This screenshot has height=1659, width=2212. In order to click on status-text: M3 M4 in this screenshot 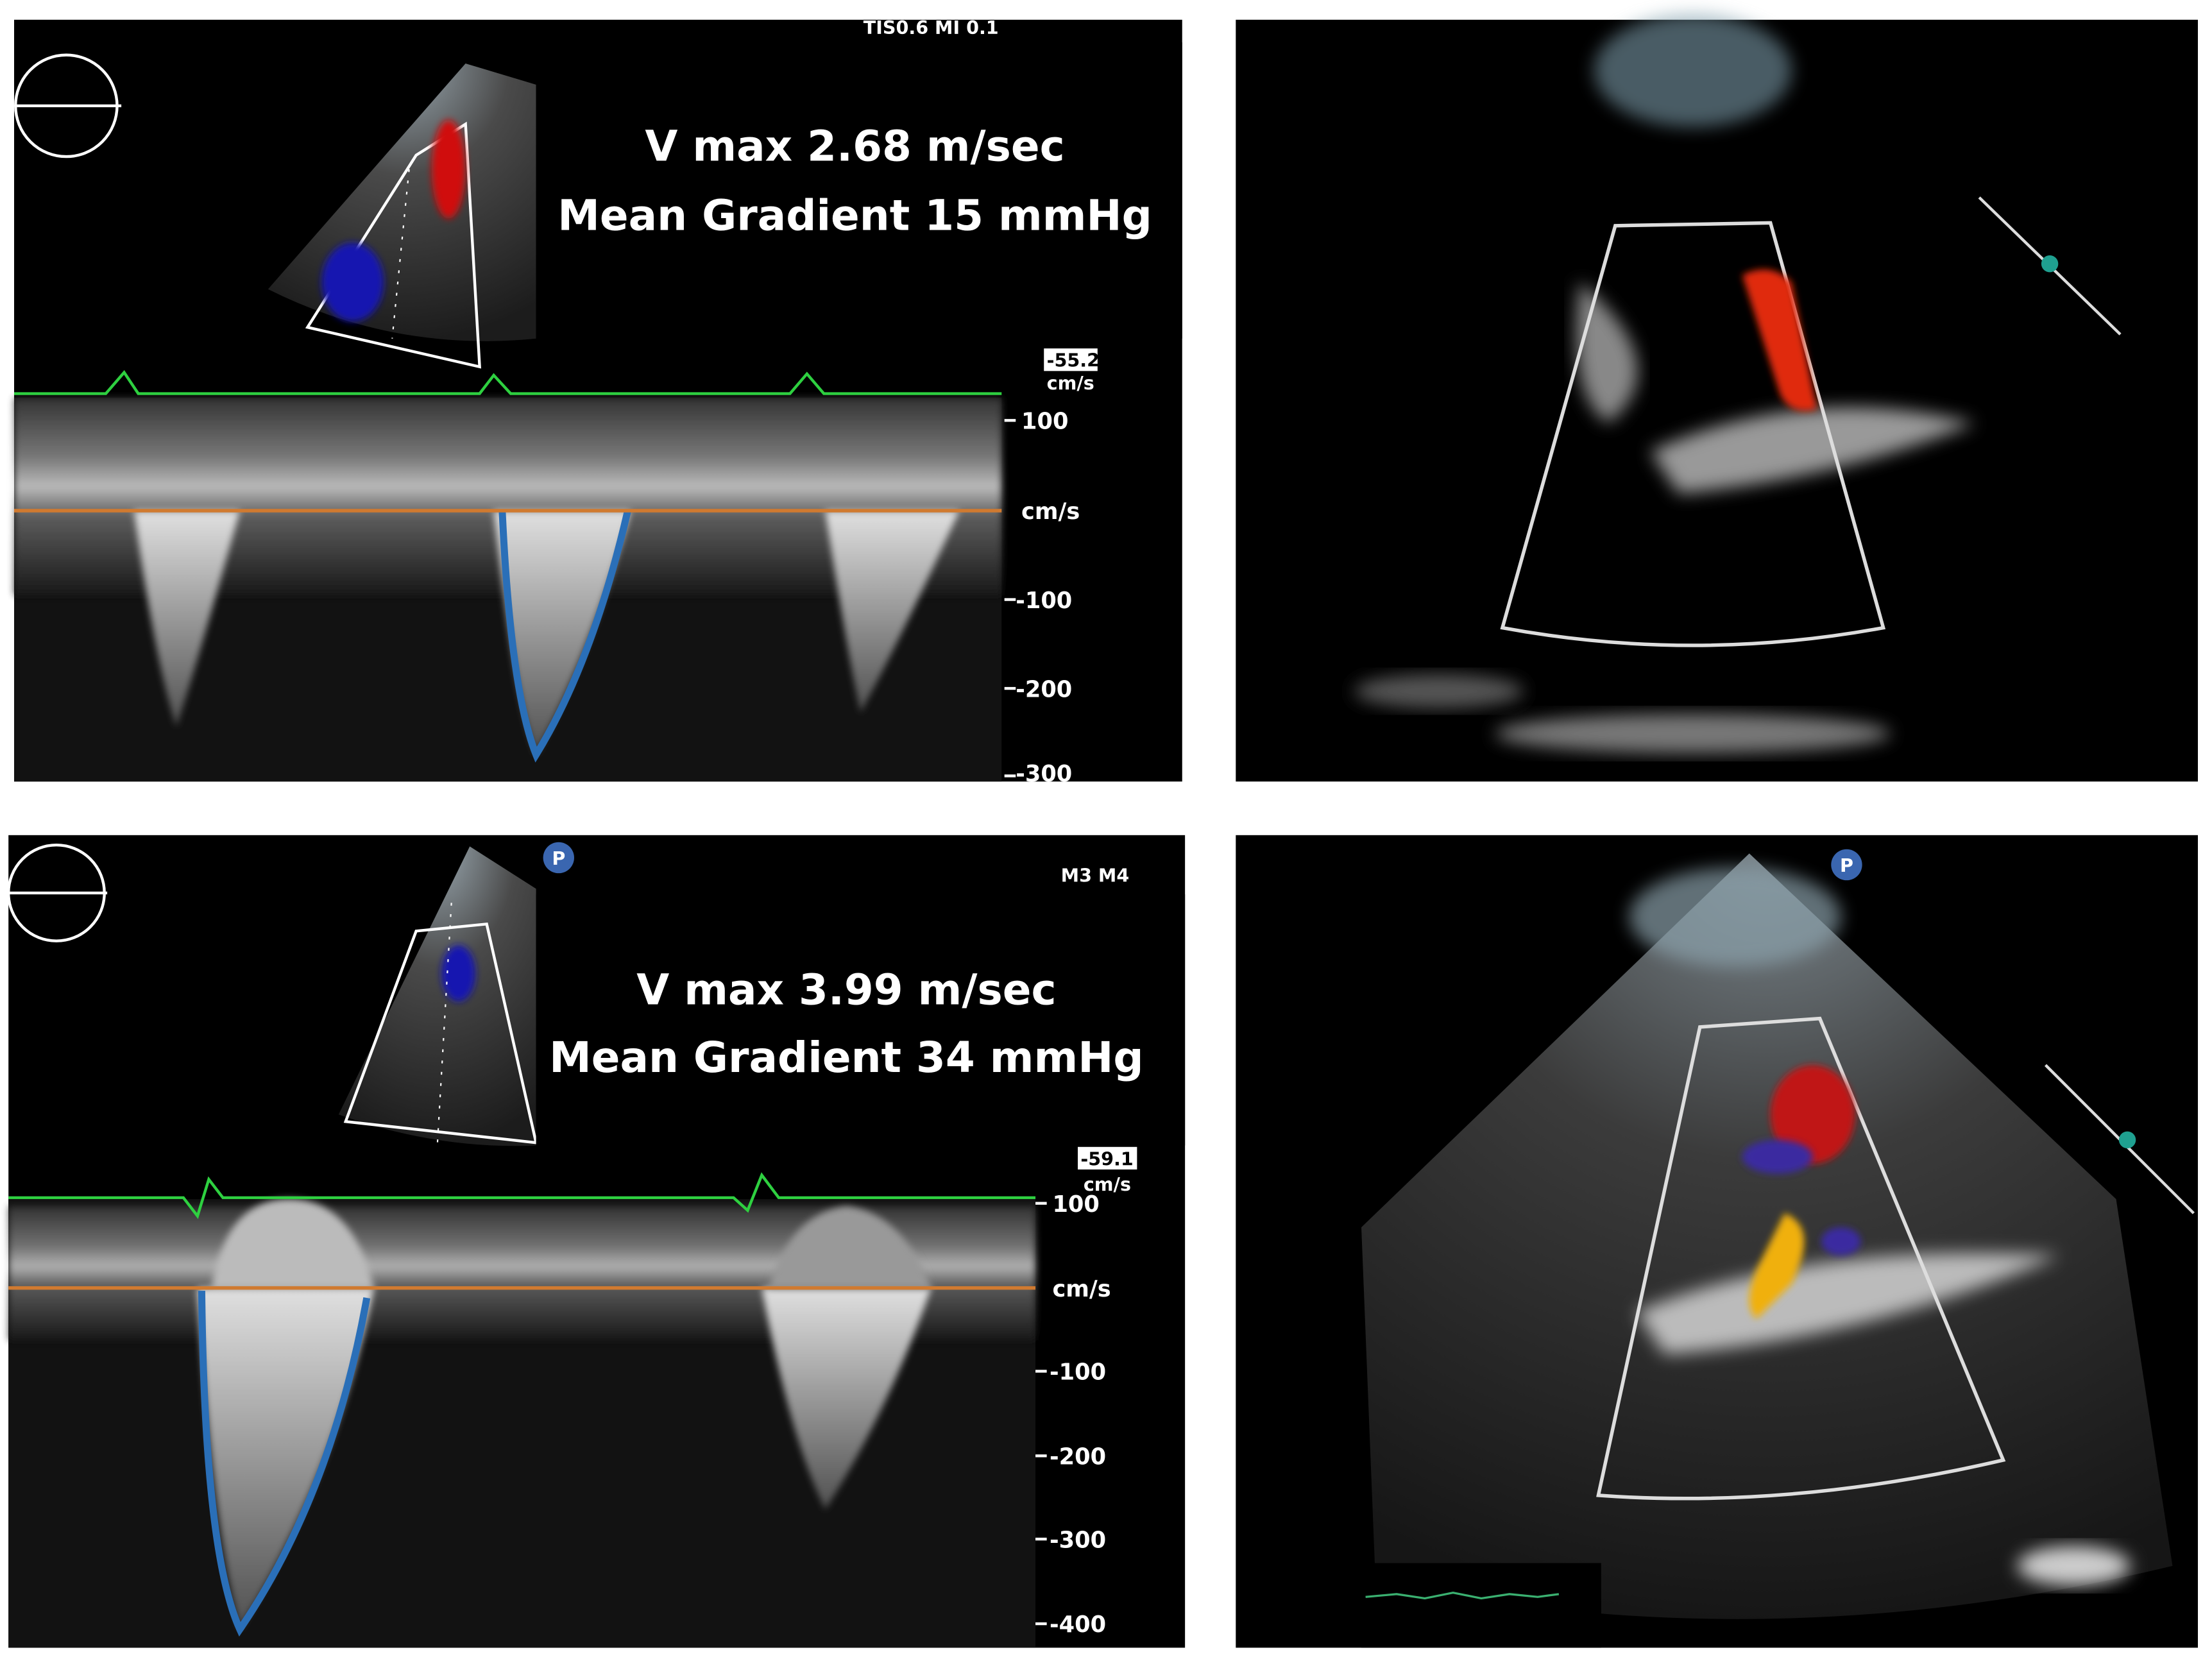, I will do `click(1095, 875)`.